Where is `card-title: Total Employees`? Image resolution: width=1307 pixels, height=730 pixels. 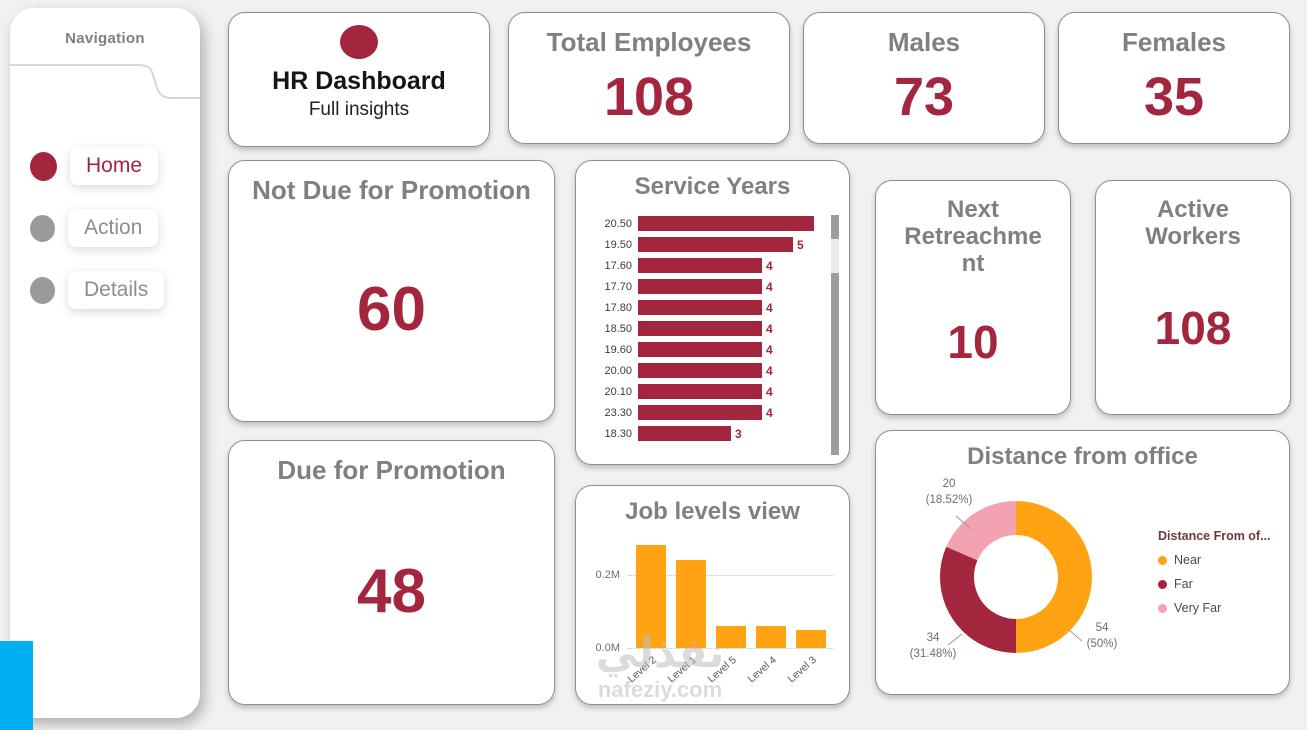
card-title: Total Employees is located at coordinates (649, 42).